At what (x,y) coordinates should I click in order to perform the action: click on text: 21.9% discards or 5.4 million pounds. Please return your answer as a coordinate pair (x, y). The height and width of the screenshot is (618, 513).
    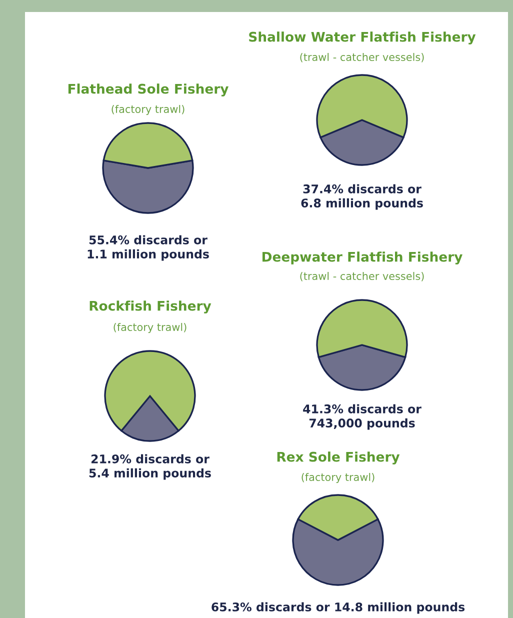
    Looking at the image, I should click on (150, 467).